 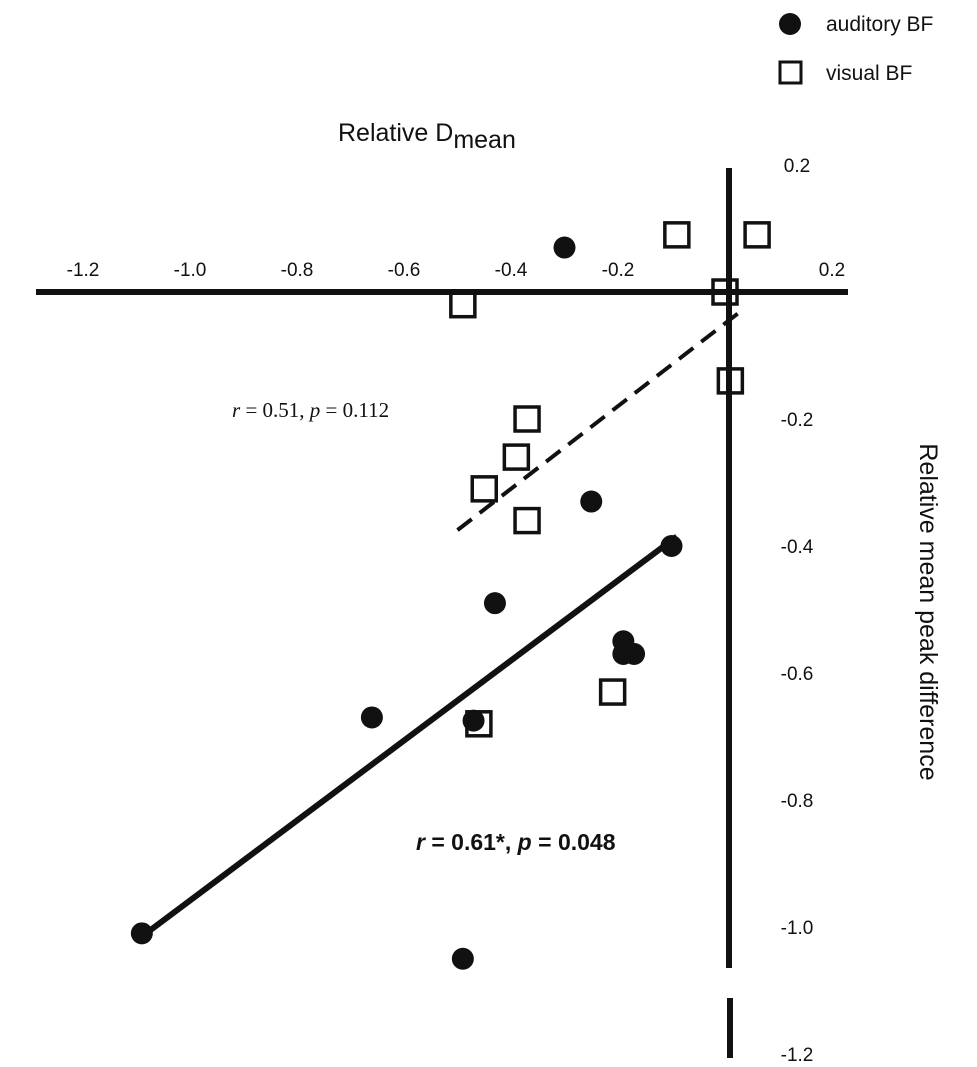 What do you see at coordinates (797, 801) in the screenshot?
I see `y-tick-label-m0p8: -0.8` at bounding box center [797, 801].